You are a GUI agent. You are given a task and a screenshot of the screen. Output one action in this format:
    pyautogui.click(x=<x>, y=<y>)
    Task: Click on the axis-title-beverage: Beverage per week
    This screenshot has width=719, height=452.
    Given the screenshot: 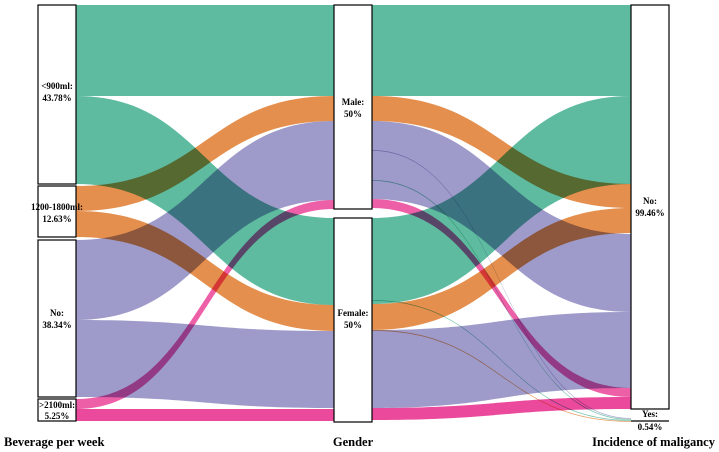 What is the action you would take?
    pyautogui.click(x=54, y=442)
    